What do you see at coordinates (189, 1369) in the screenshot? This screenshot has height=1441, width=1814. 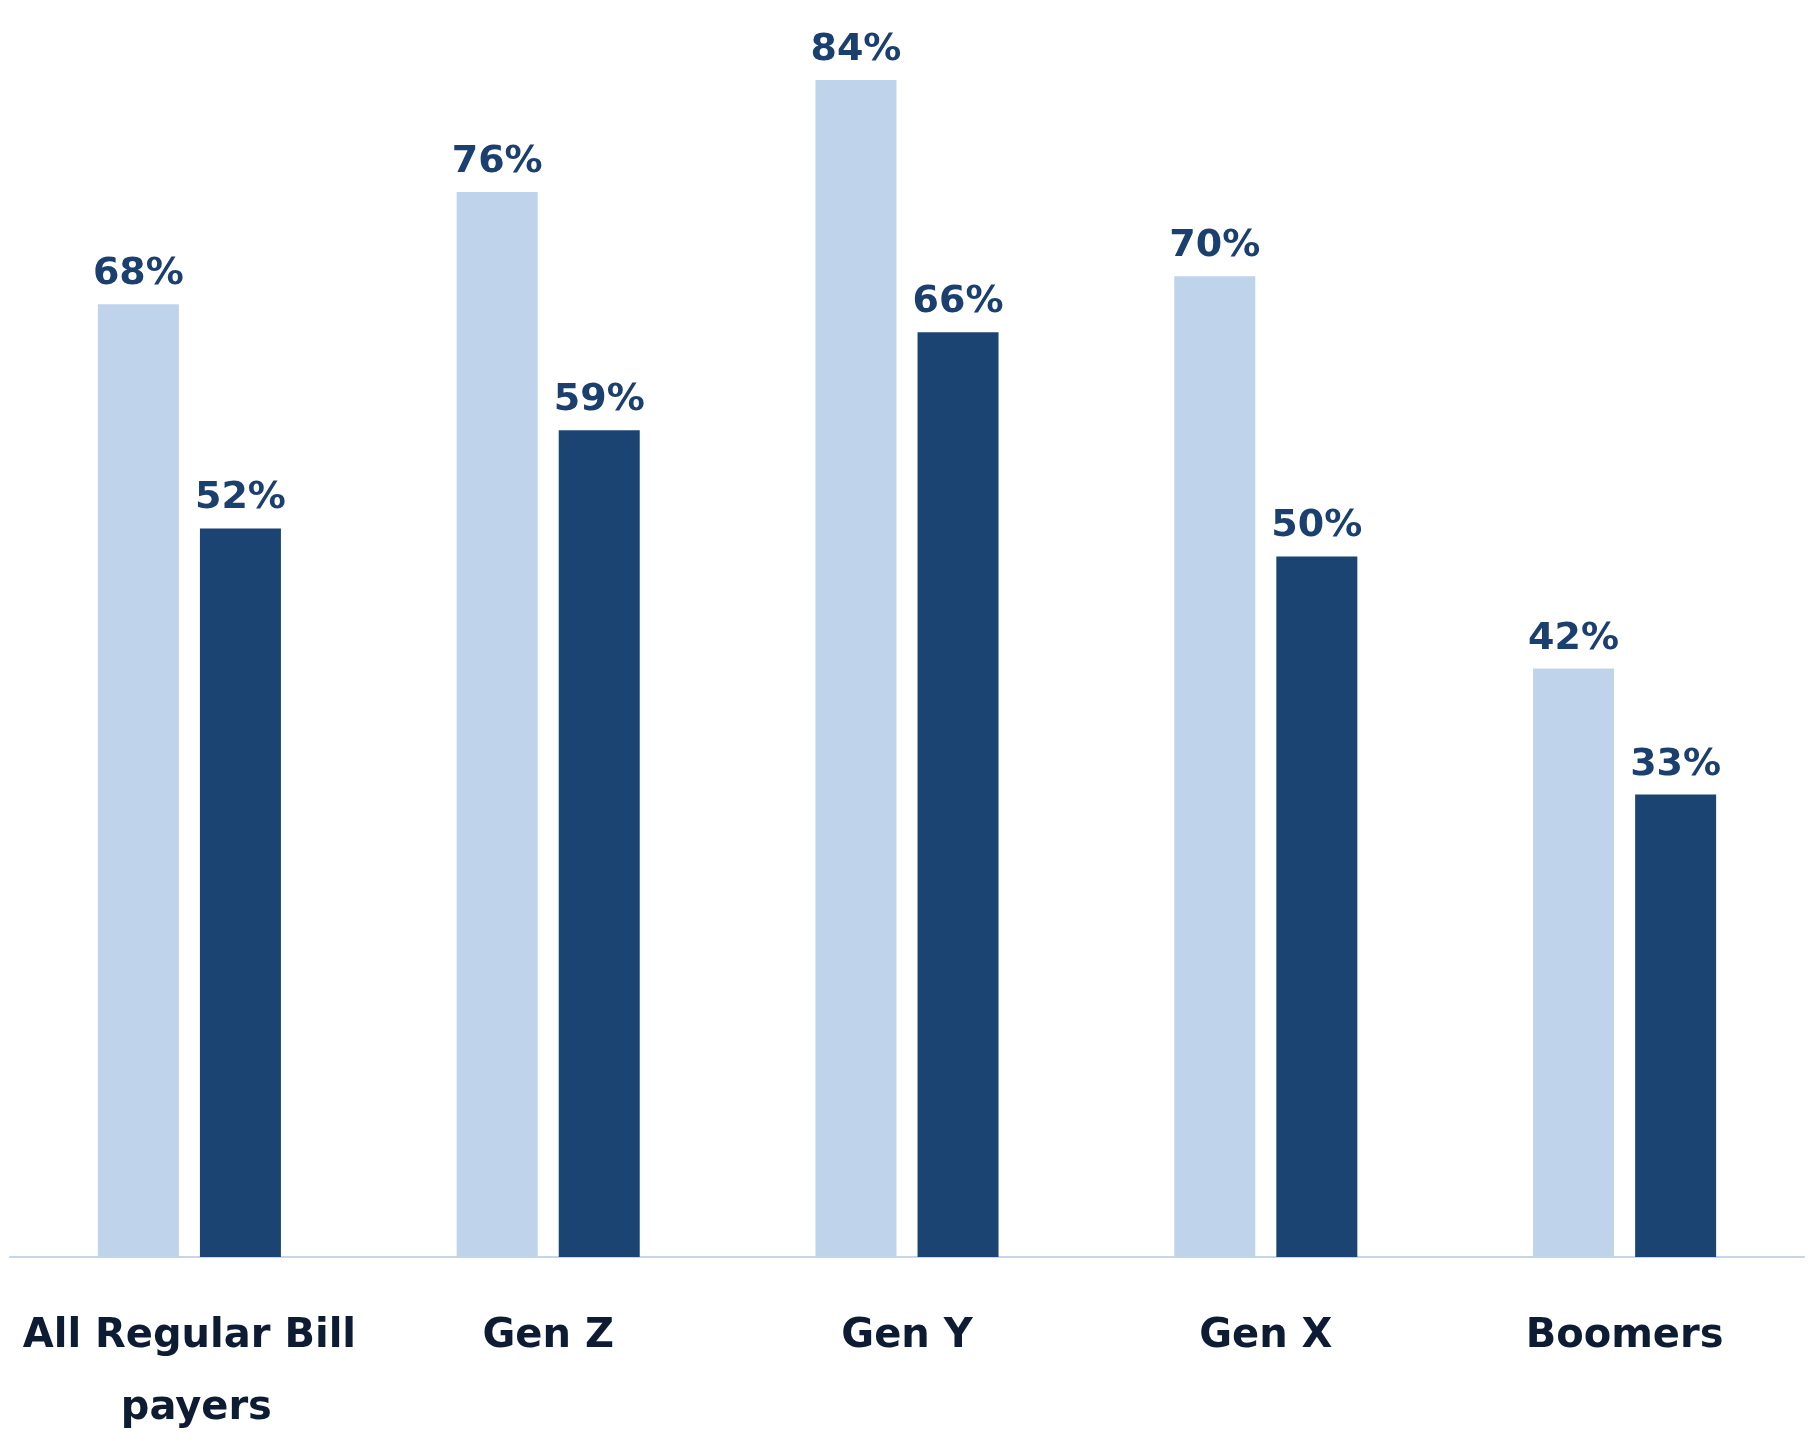 I see `x-tick-label: All Regular Bill payers` at bounding box center [189, 1369].